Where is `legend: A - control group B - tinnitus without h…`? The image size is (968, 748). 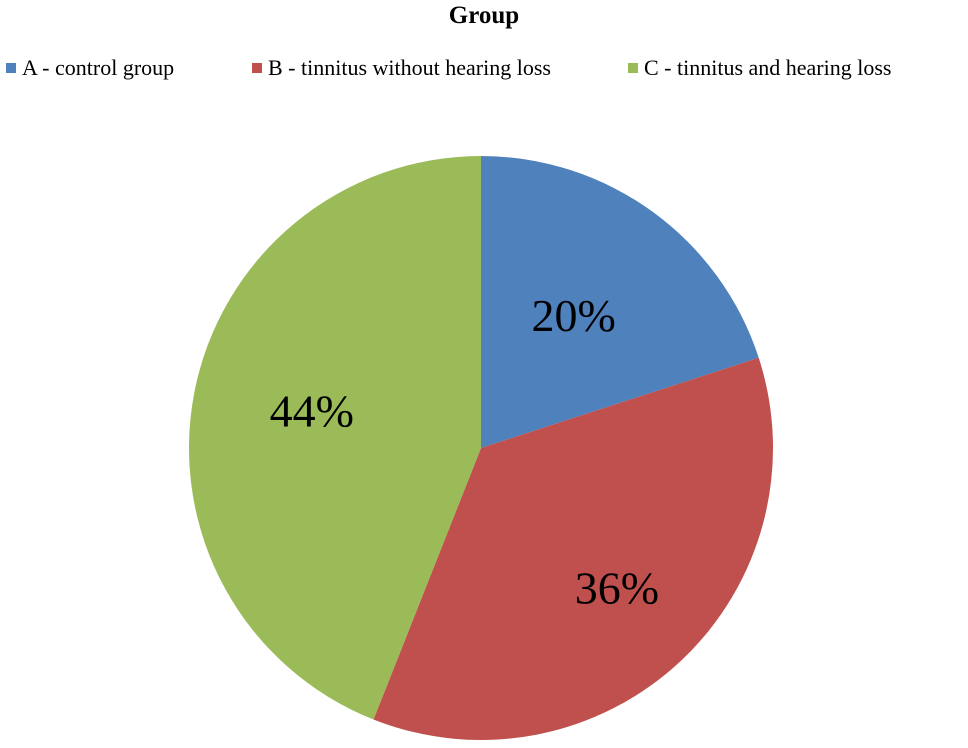
legend: A - control group B - tinnitus without h… is located at coordinates (486, 70).